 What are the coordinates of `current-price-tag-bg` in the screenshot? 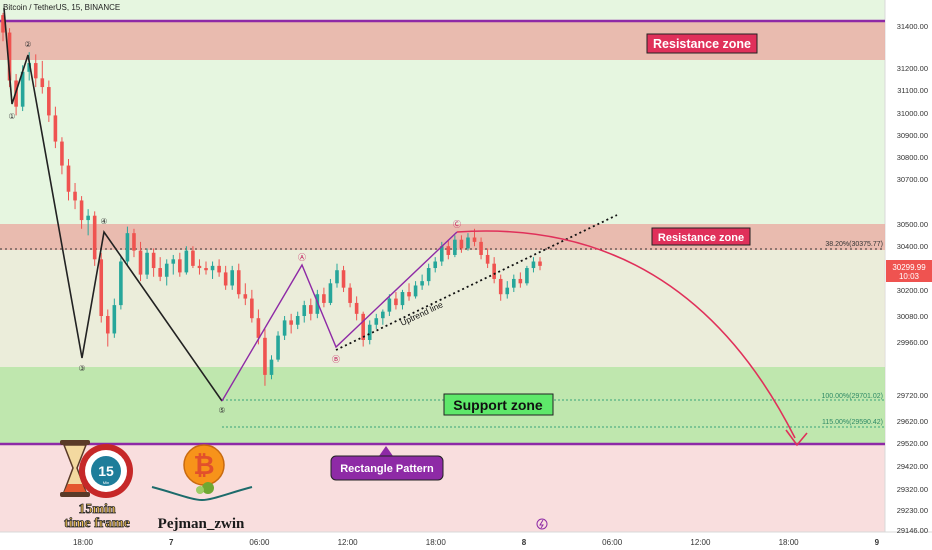 It's located at (909, 271).